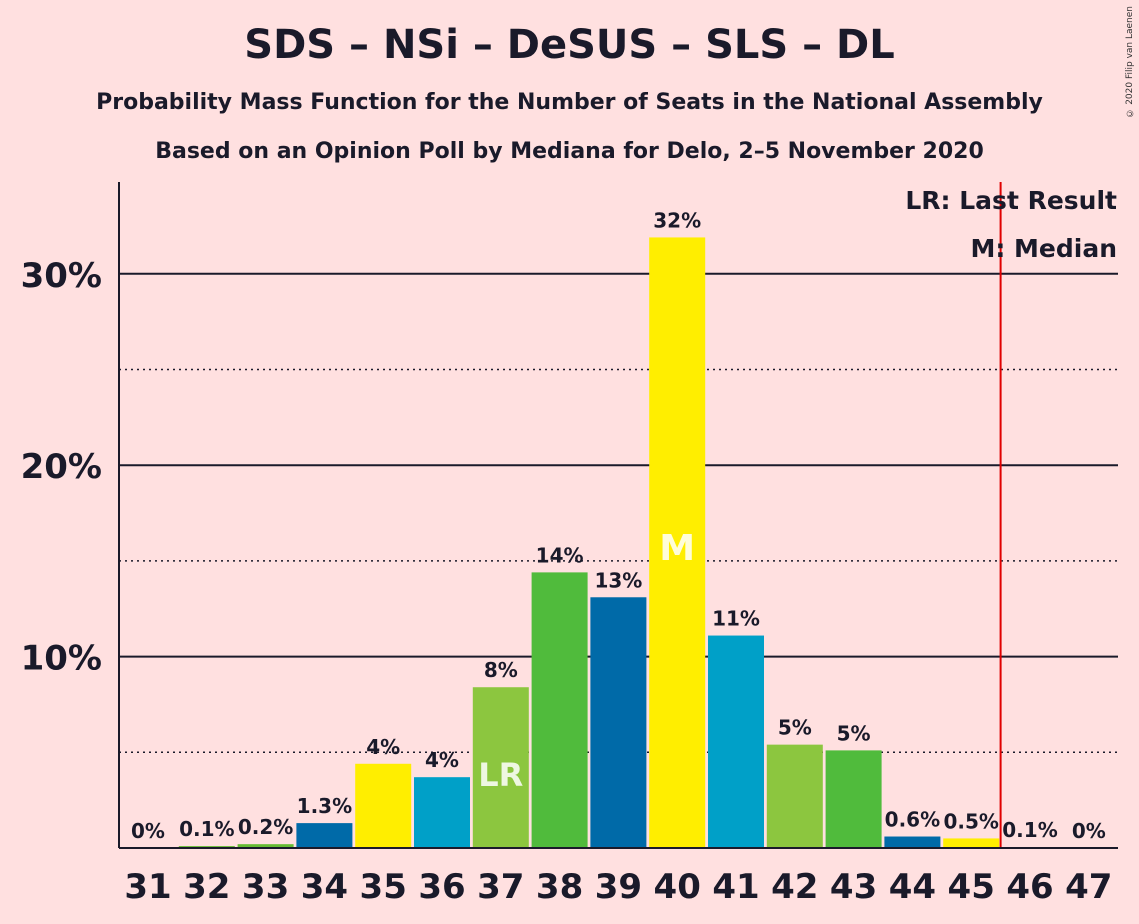  I want to click on x-tick-label: 40, so click(677, 887).